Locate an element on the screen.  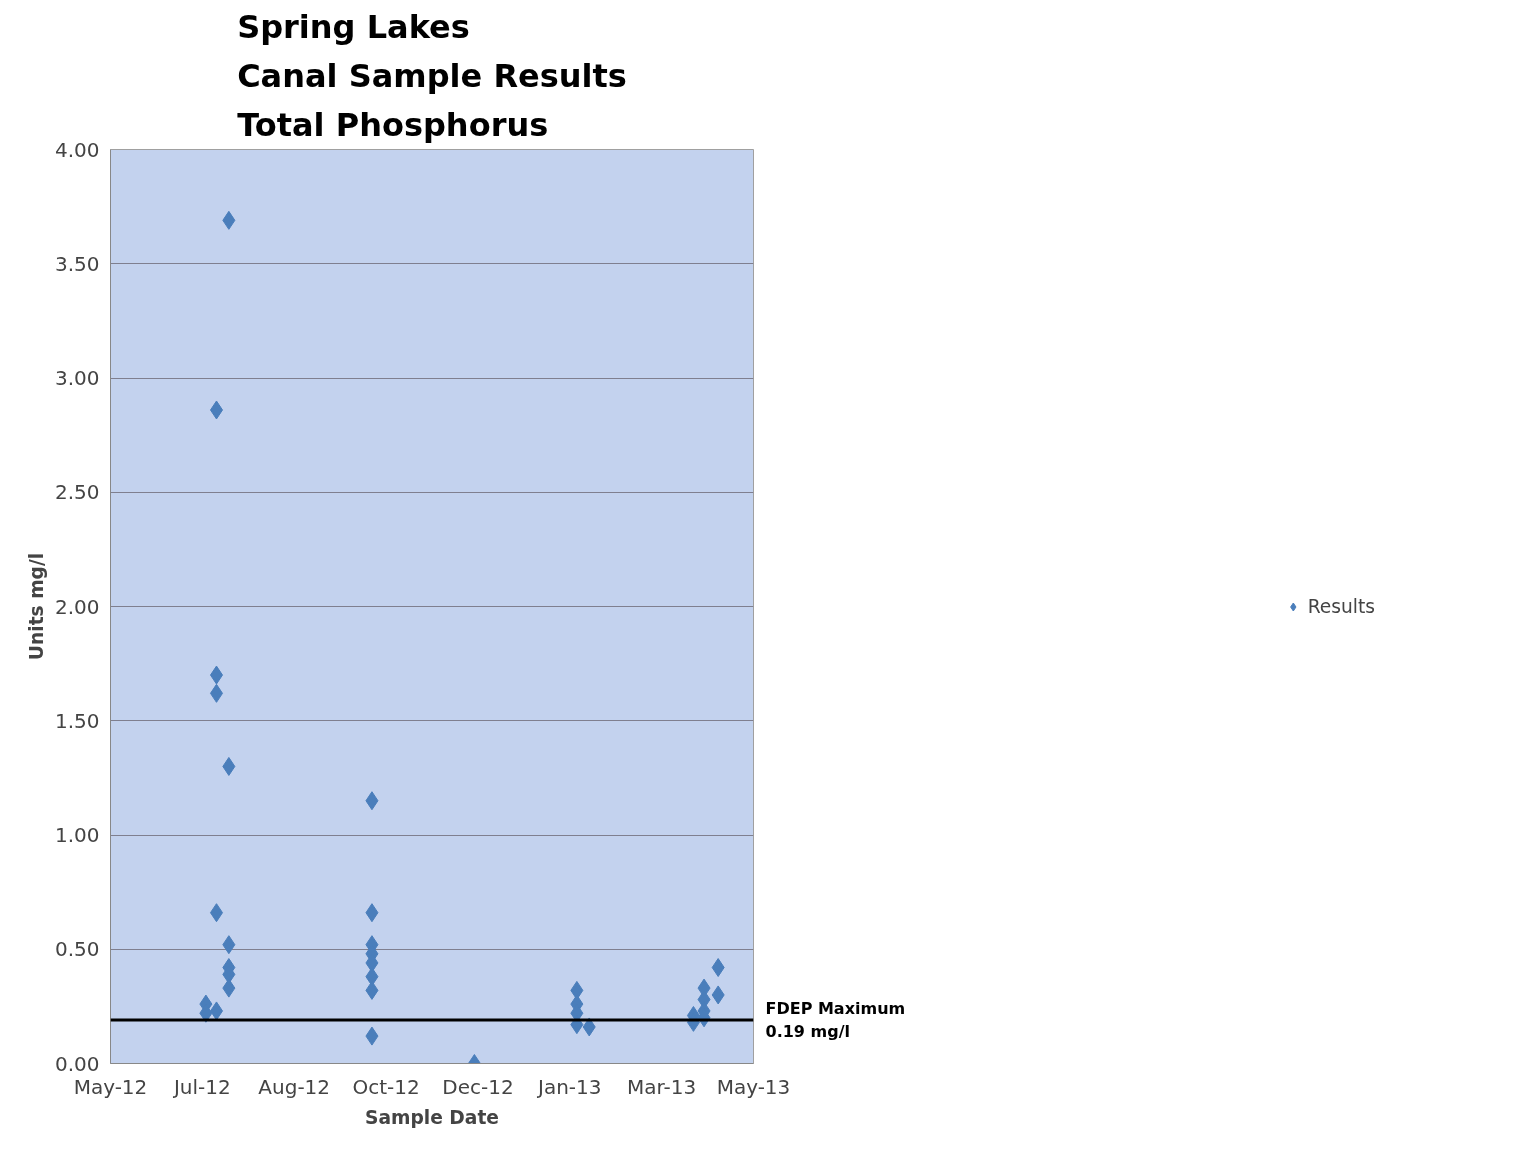
y-tick-label: 1.50 is located at coordinates (77, 720).